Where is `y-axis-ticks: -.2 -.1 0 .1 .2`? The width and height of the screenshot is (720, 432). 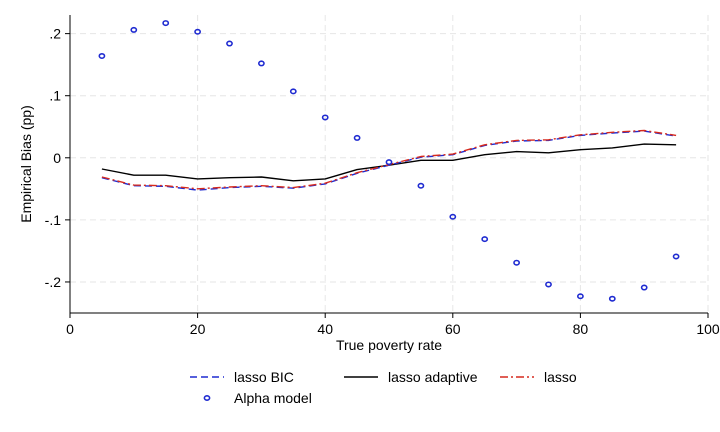 y-axis-ticks: -.2 -.1 0 .1 .2 is located at coordinates (57, 158).